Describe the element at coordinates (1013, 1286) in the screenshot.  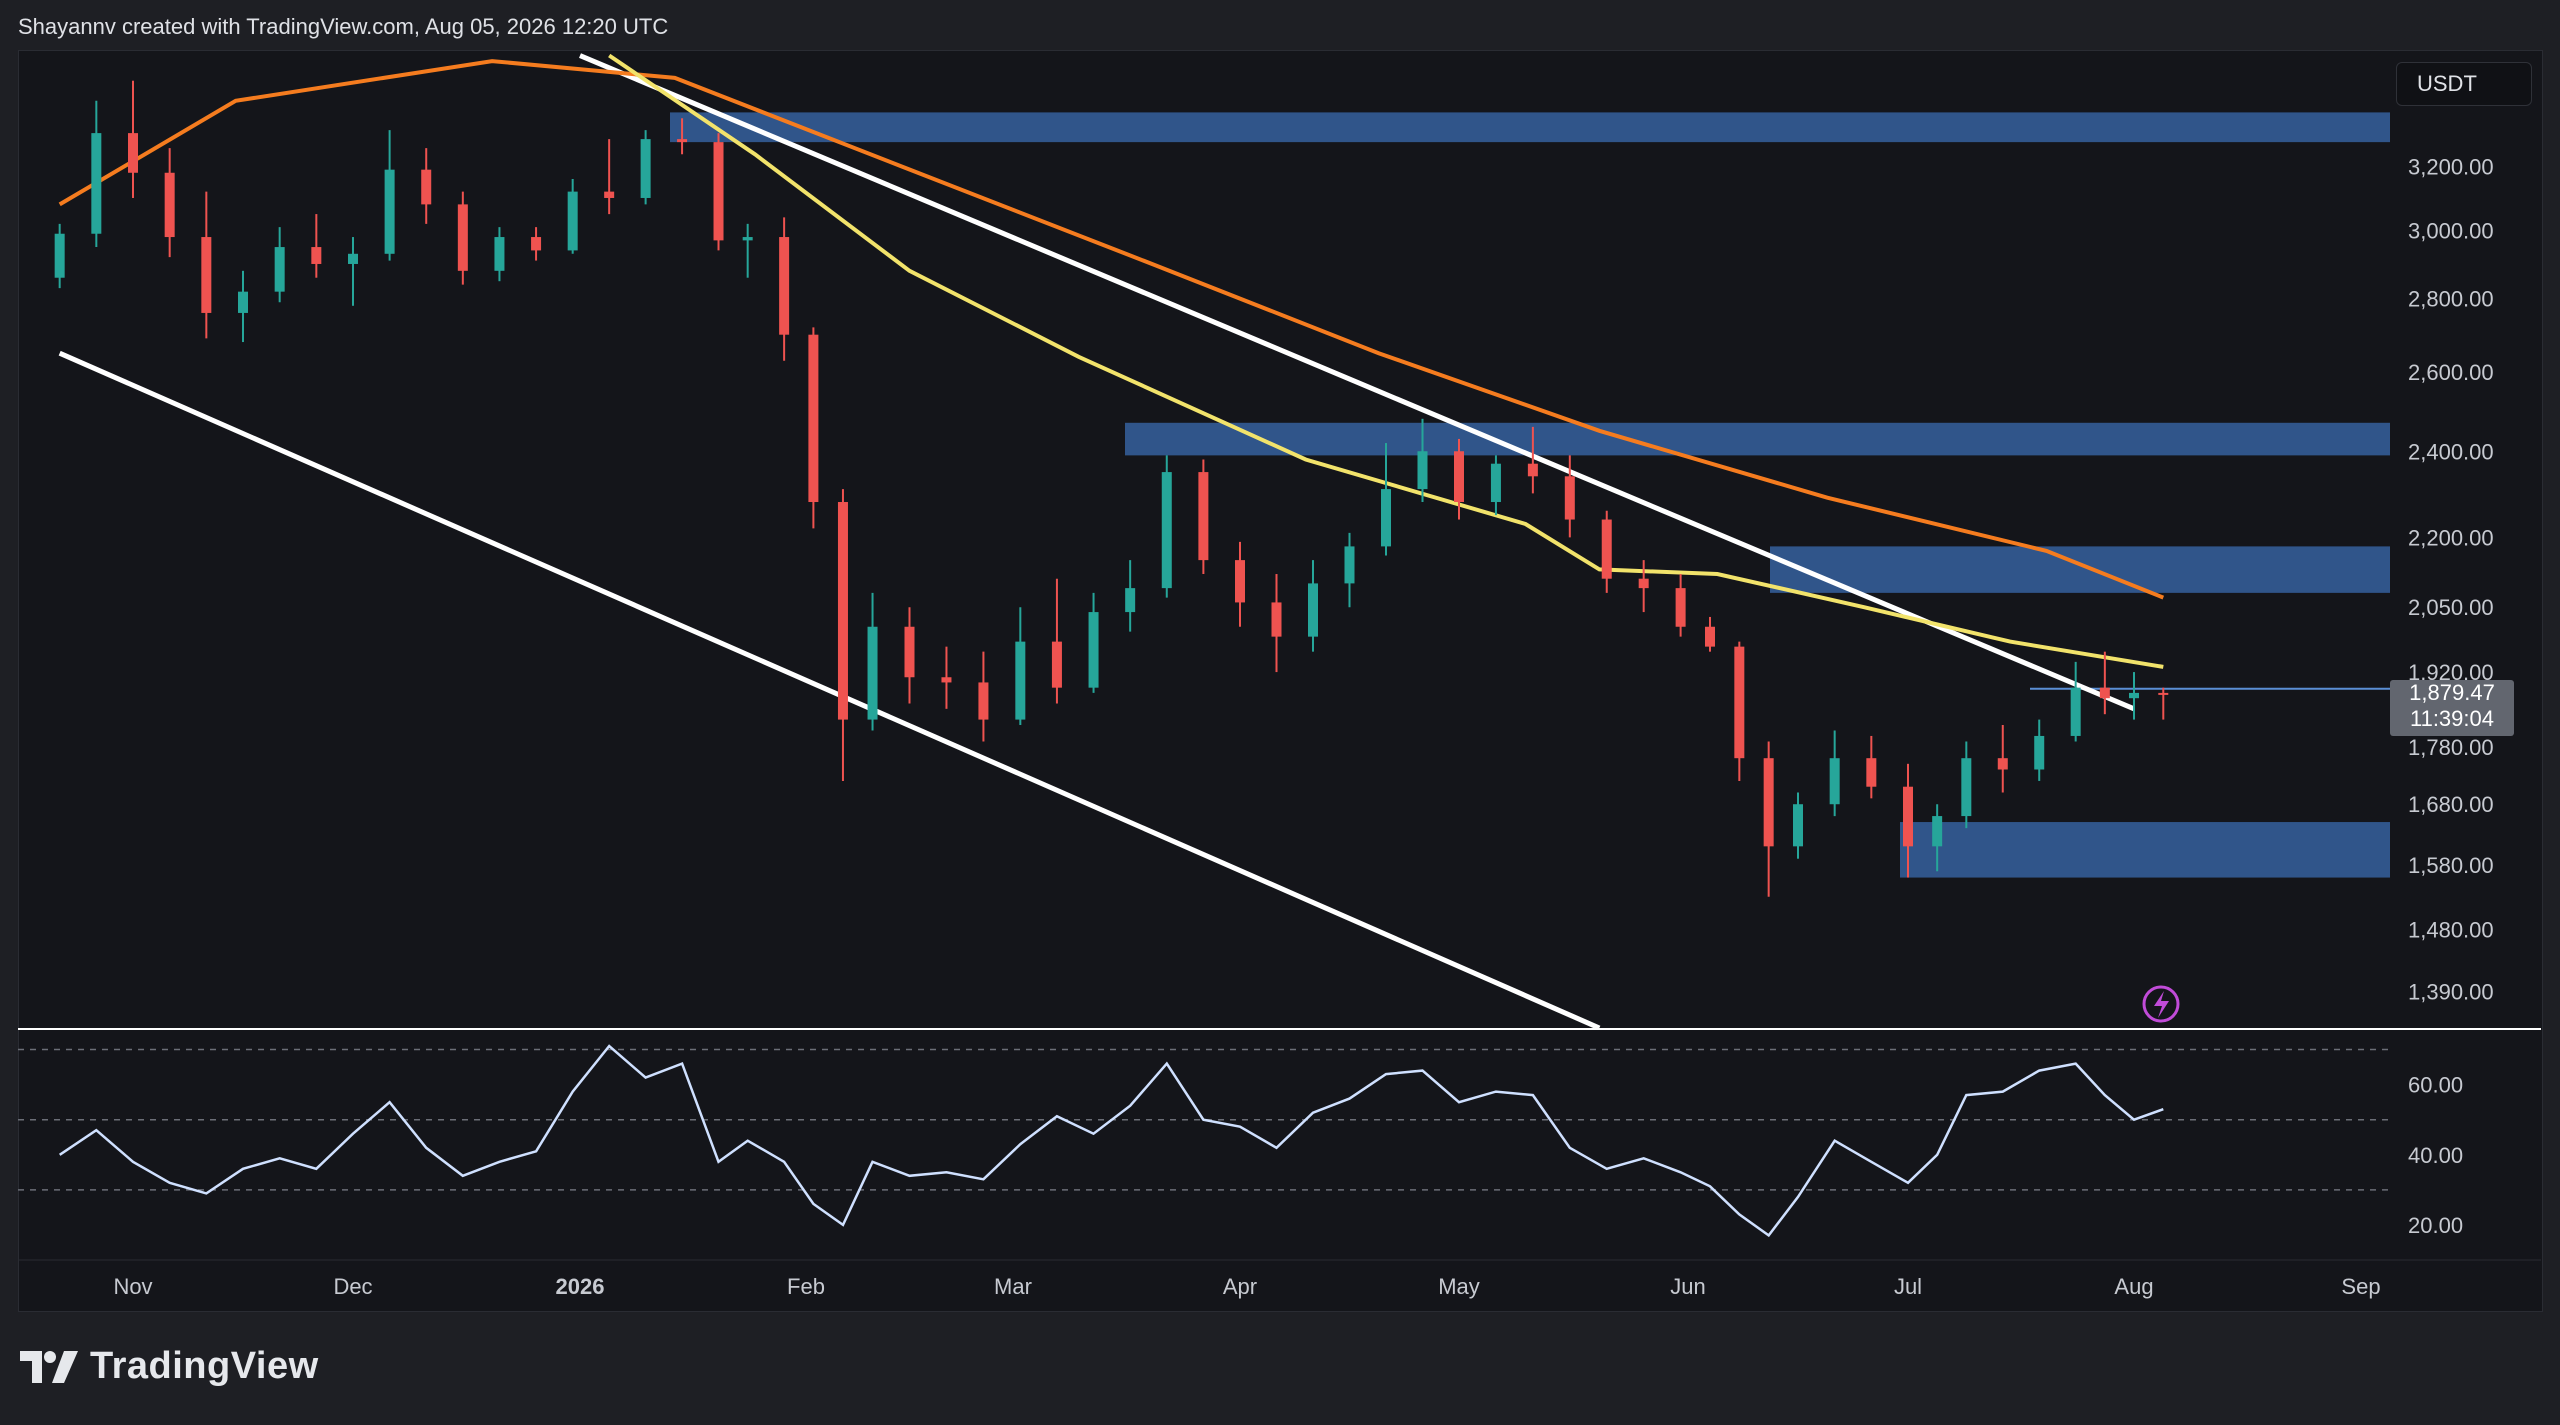
I see `time-axis-tick: Mar` at that location.